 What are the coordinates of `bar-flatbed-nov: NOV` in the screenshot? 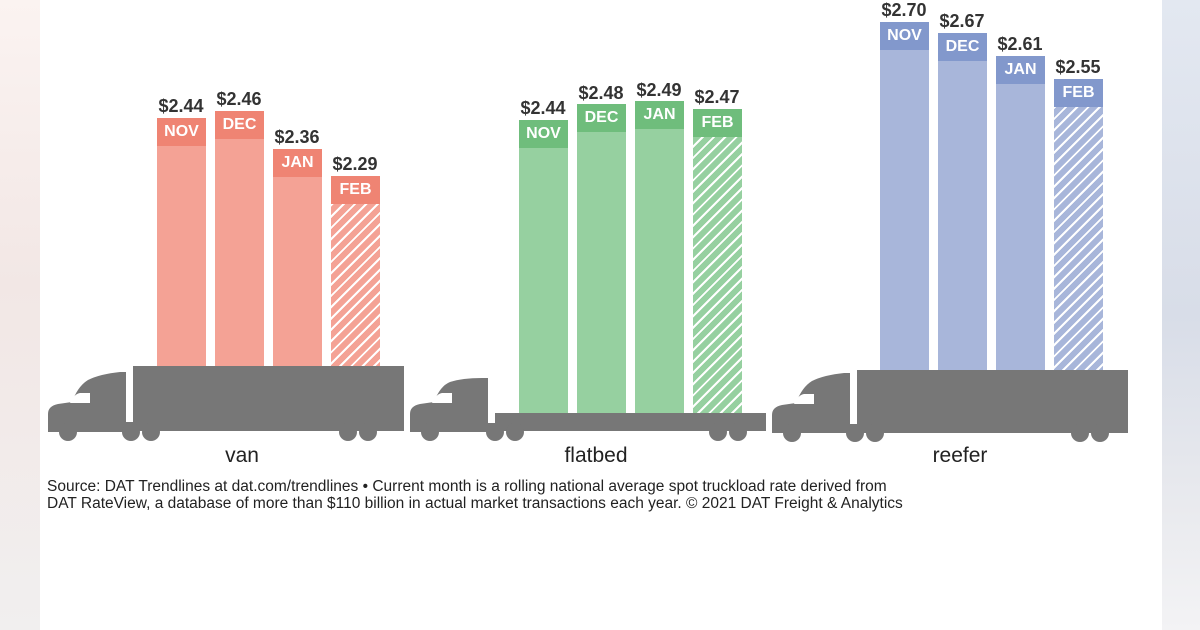 It's located at (543, 266).